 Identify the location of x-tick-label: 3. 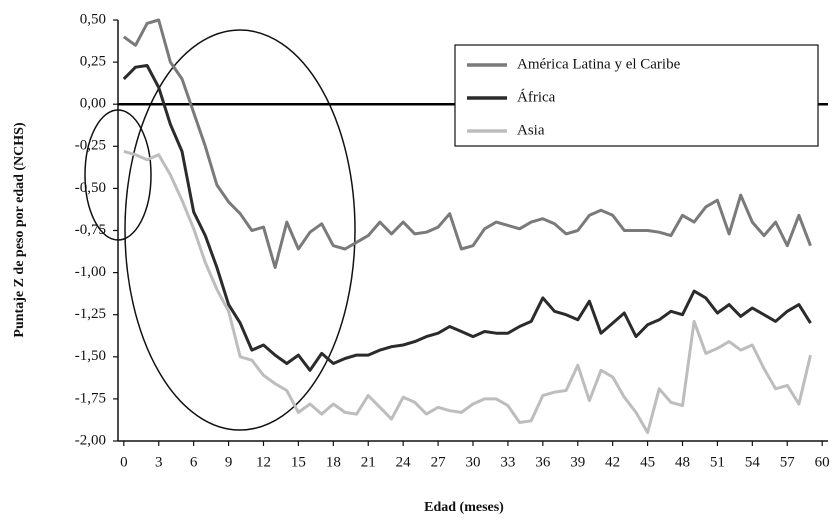
(159, 462).